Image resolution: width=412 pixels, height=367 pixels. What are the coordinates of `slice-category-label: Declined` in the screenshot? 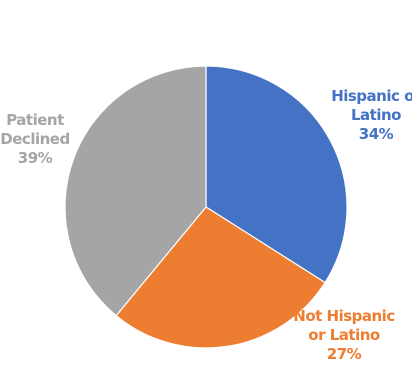 It's located at (34, 139).